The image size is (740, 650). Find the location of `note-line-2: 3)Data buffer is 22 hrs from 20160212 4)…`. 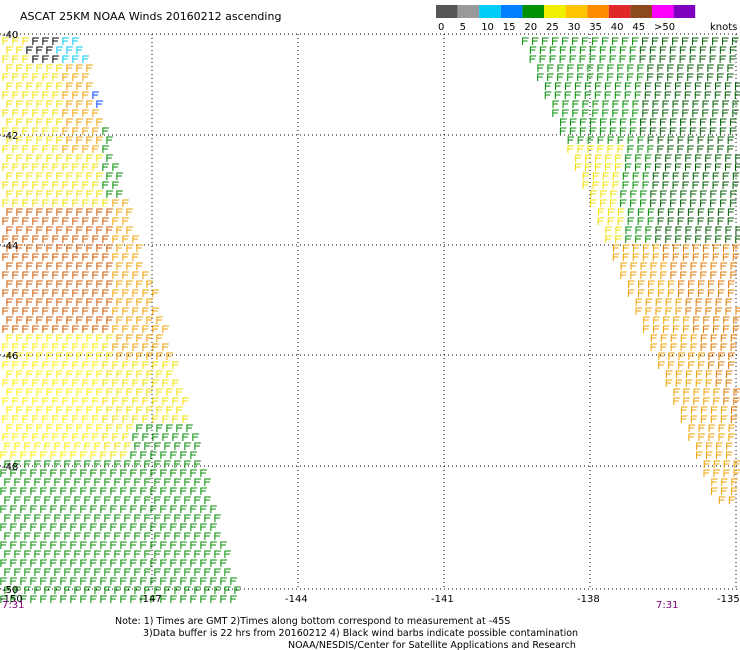

note-line-2: 3)Data buffer is 22 hrs from 20160212 4)… is located at coordinates (360, 633).